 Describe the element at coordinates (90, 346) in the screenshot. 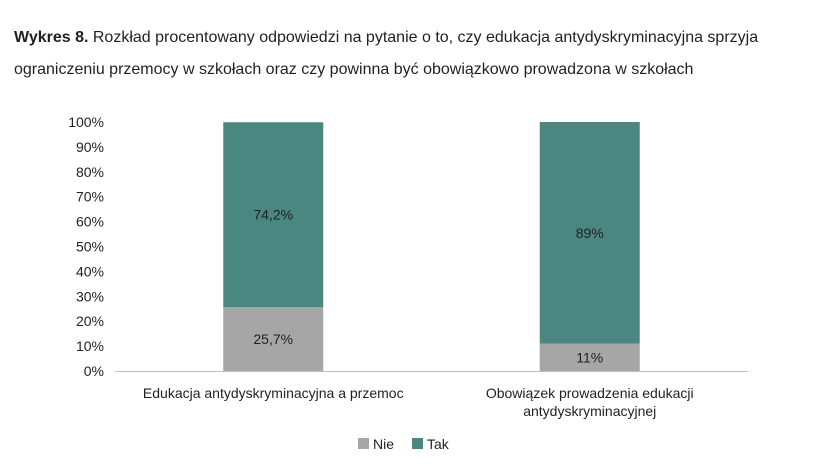

I see `y-tick-label: 10%` at that location.